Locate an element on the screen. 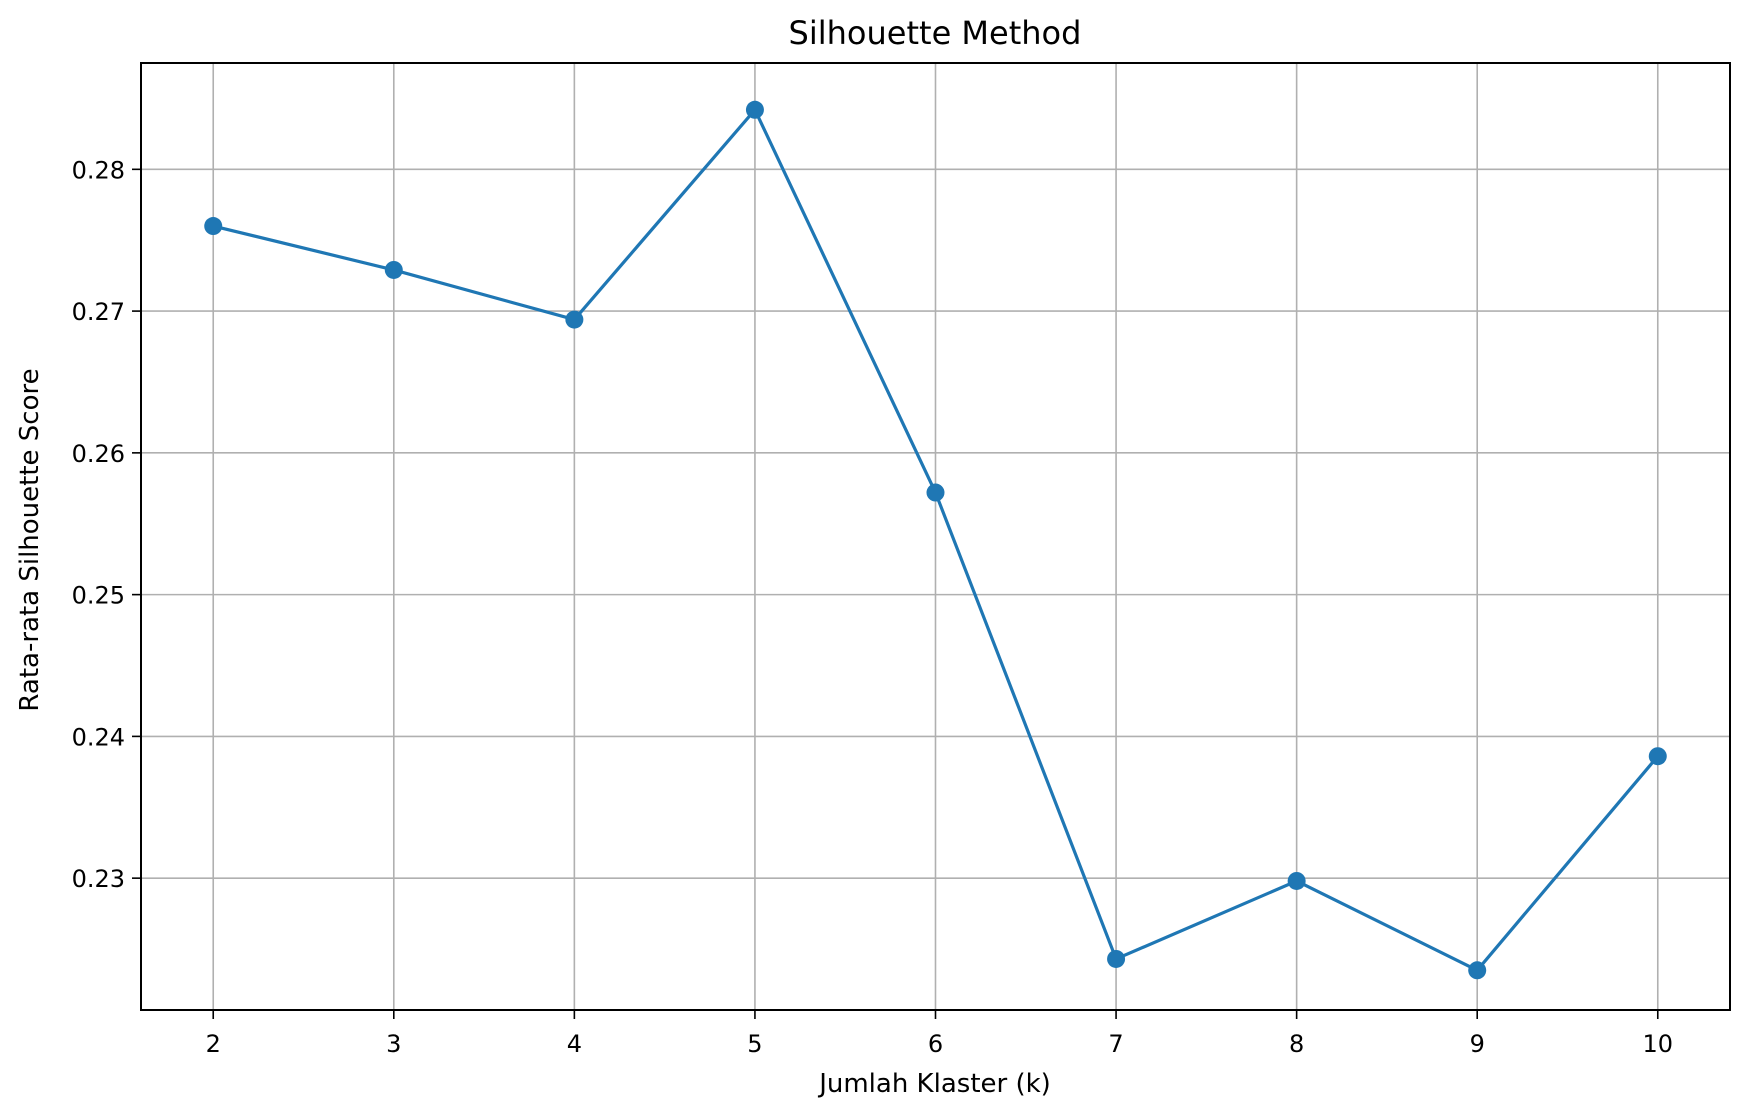 The image size is (1744, 1114). x-tick-label: 4 is located at coordinates (574, 1044).